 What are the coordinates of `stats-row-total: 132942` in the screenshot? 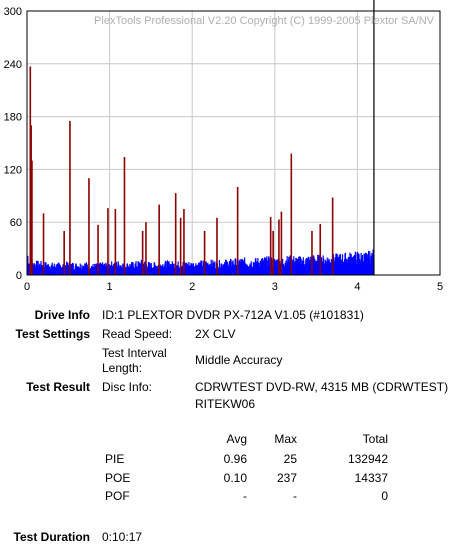 It's located at (367, 459).